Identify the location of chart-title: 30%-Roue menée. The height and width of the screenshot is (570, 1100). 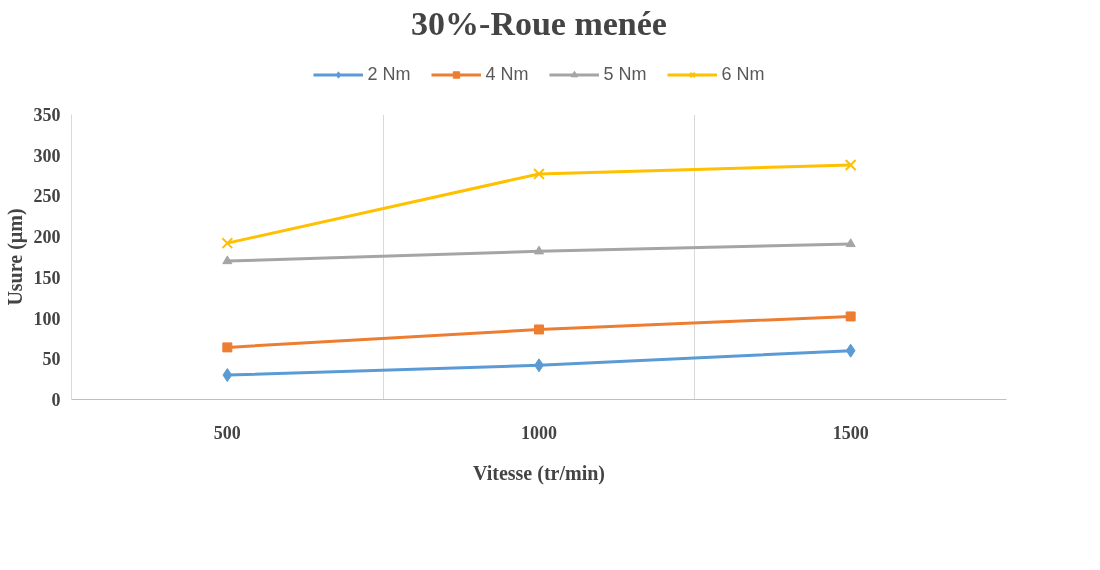
(539, 23).